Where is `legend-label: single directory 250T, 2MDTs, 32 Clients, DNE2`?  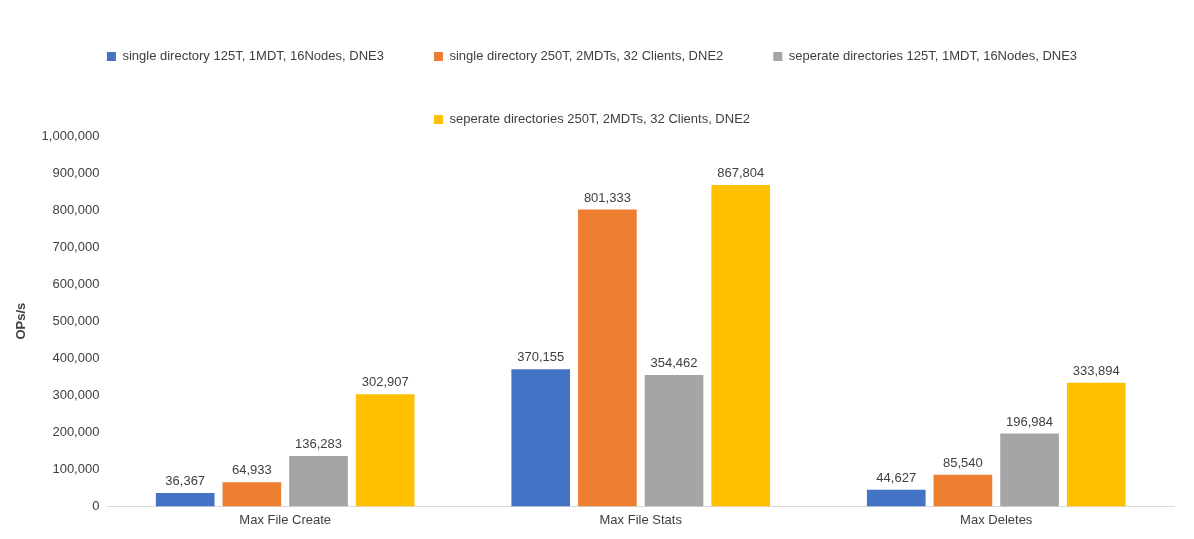
legend-label: single directory 250T, 2MDTs, 32 Clients, DNE2 is located at coordinates (586, 56).